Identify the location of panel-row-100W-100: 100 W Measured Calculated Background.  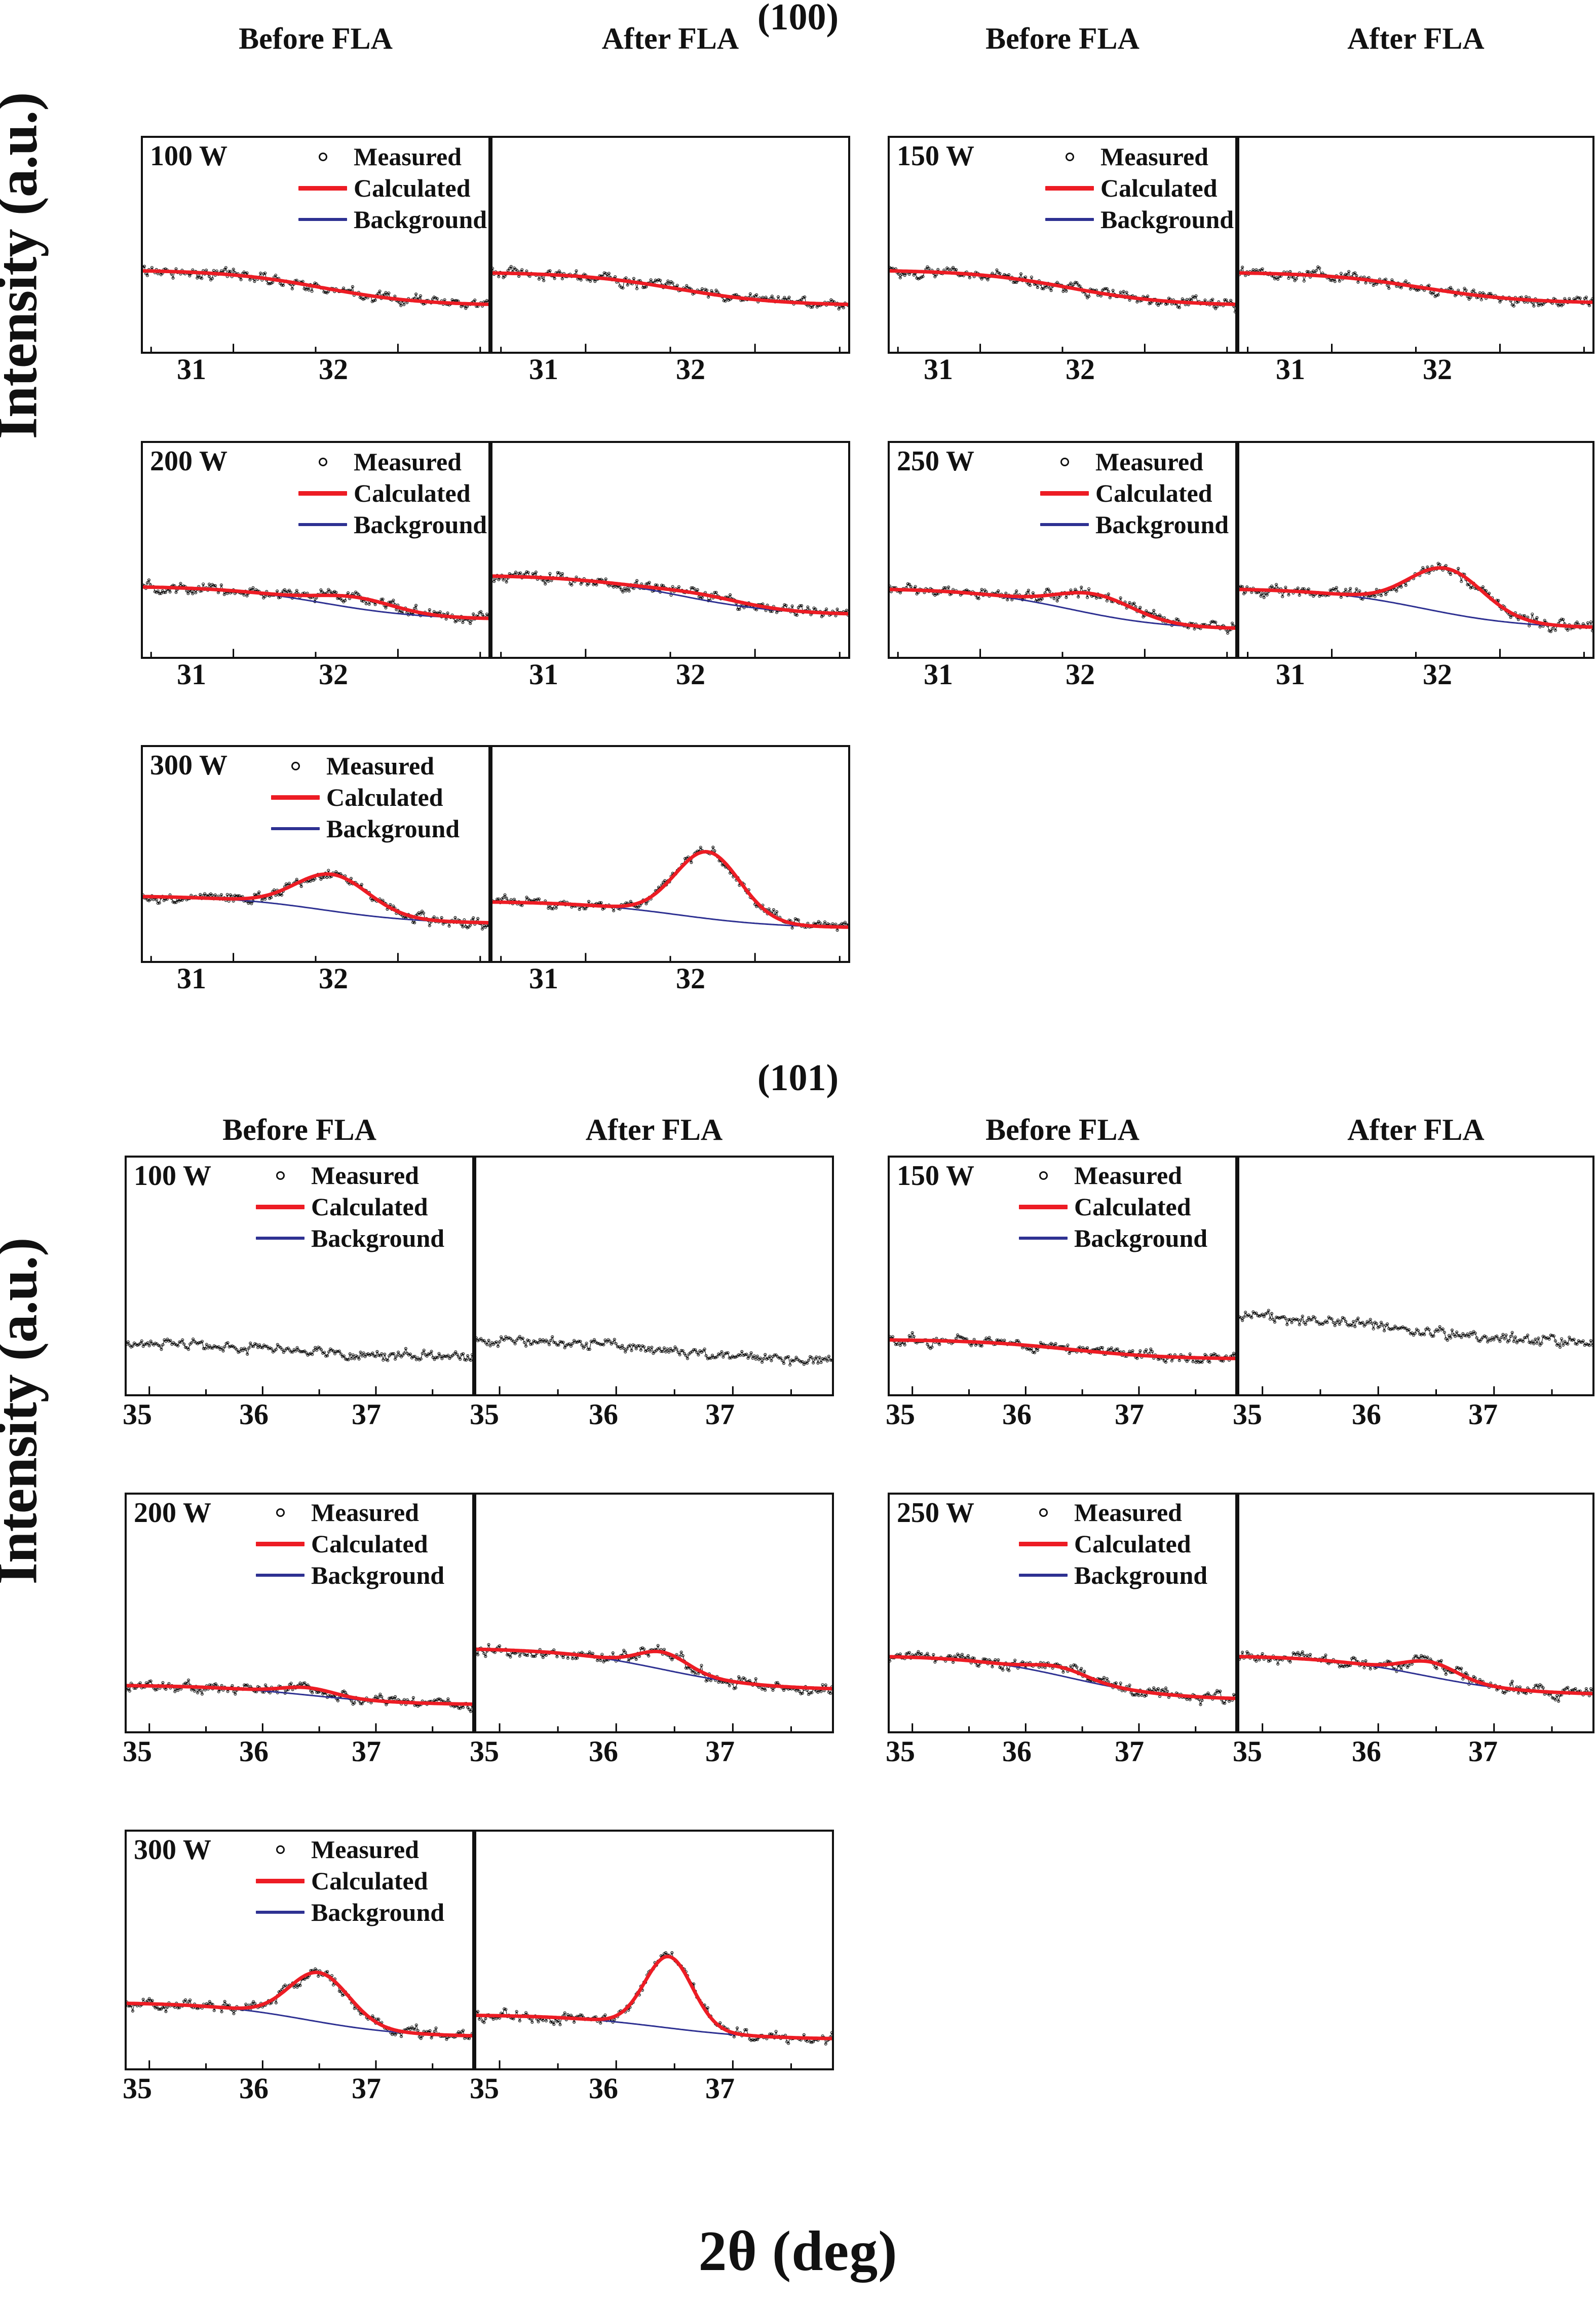
(496, 245).